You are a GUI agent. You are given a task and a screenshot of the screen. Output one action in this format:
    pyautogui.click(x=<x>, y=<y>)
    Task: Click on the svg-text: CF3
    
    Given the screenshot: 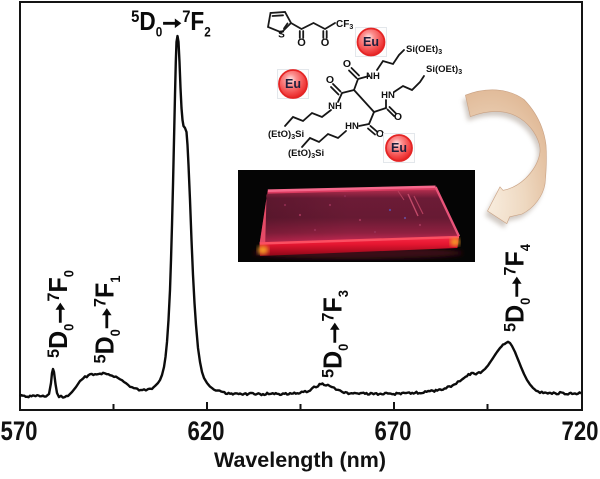 What is the action you would take?
    pyautogui.click(x=344, y=25)
    